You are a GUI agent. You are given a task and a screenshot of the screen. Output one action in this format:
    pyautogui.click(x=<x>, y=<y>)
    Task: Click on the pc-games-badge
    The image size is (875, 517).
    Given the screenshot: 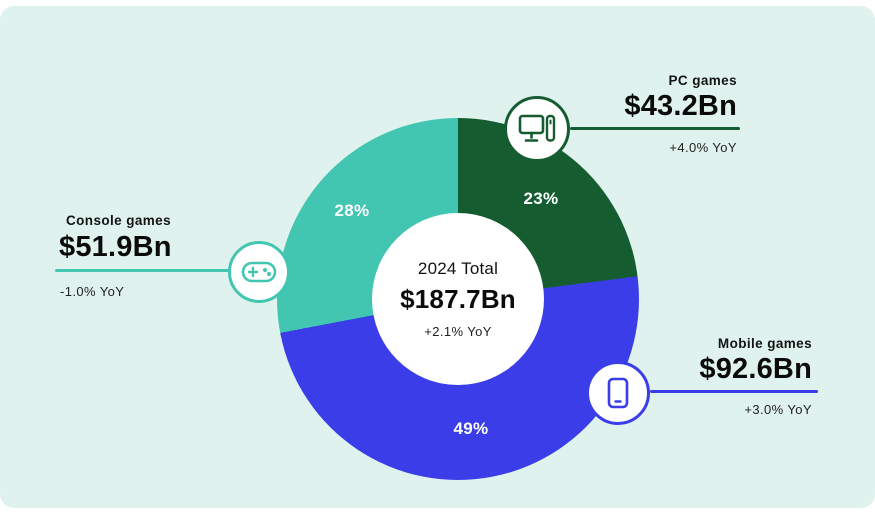 What is the action you would take?
    pyautogui.click(x=537, y=129)
    